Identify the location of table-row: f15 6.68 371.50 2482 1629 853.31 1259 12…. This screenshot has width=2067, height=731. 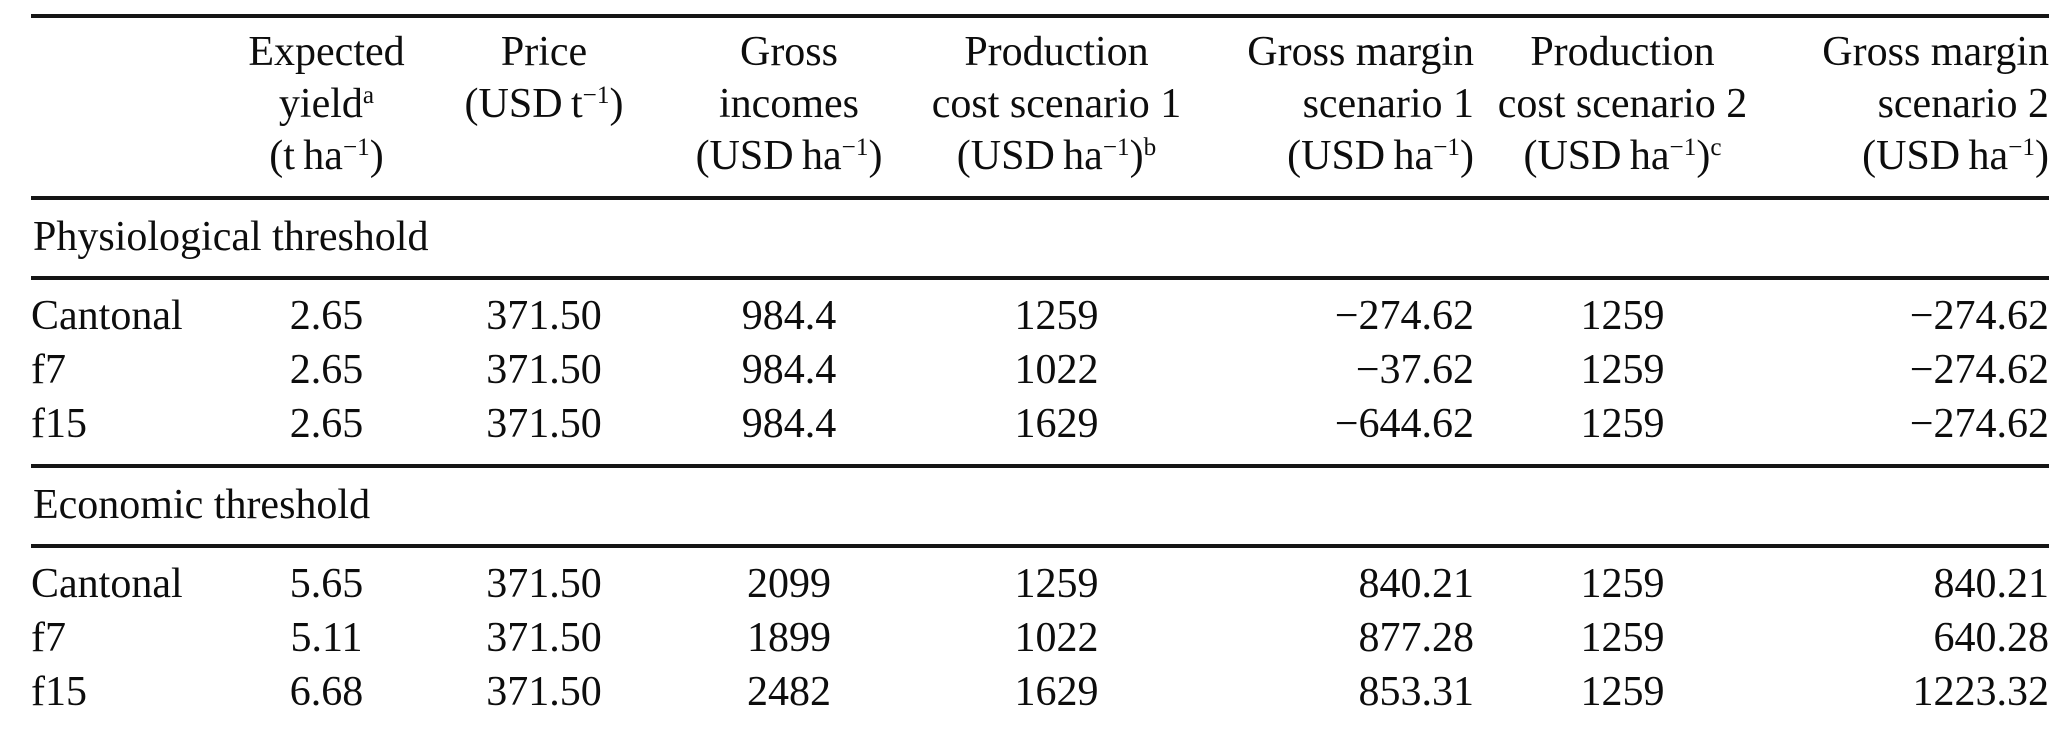
(1040, 698).